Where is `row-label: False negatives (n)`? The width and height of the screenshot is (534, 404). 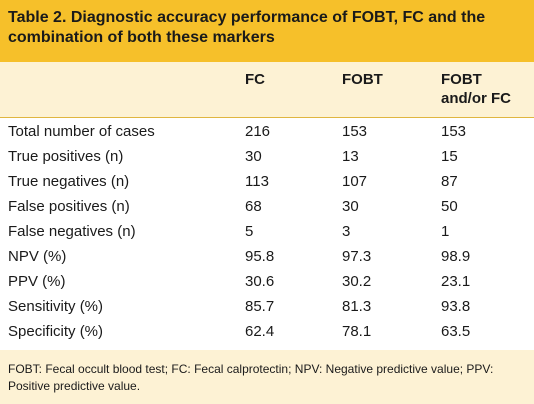
row-label: False negatives (n) is located at coordinates (72, 231).